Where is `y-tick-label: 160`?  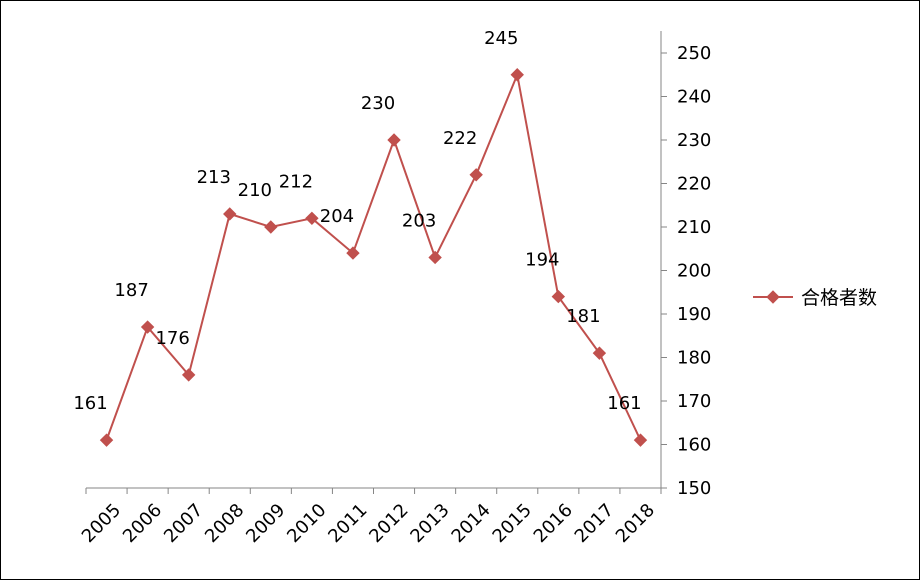
y-tick-label: 160 is located at coordinates (694, 445).